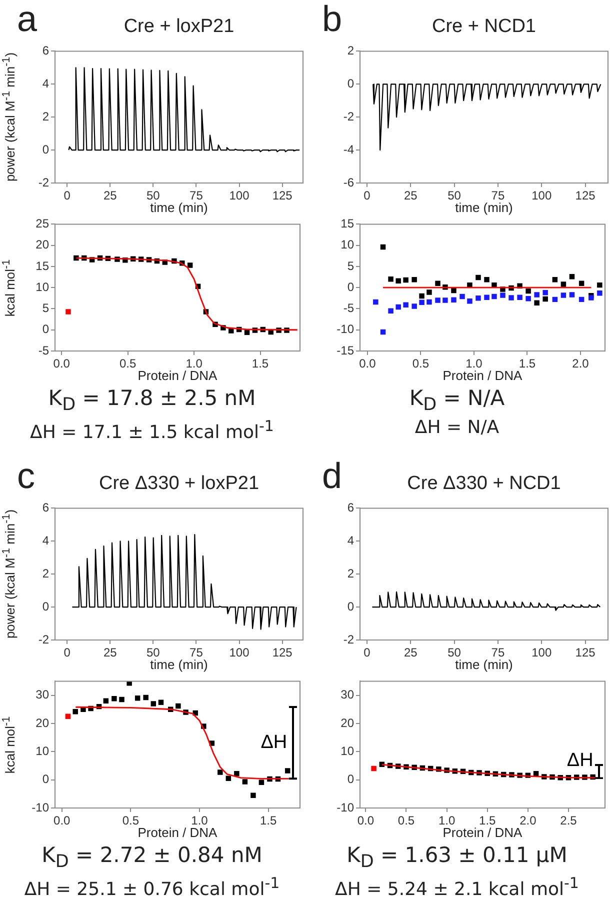  Describe the element at coordinates (179, 27) in the screenshot. I see `chart-title: Cre + loxP21` at that location.